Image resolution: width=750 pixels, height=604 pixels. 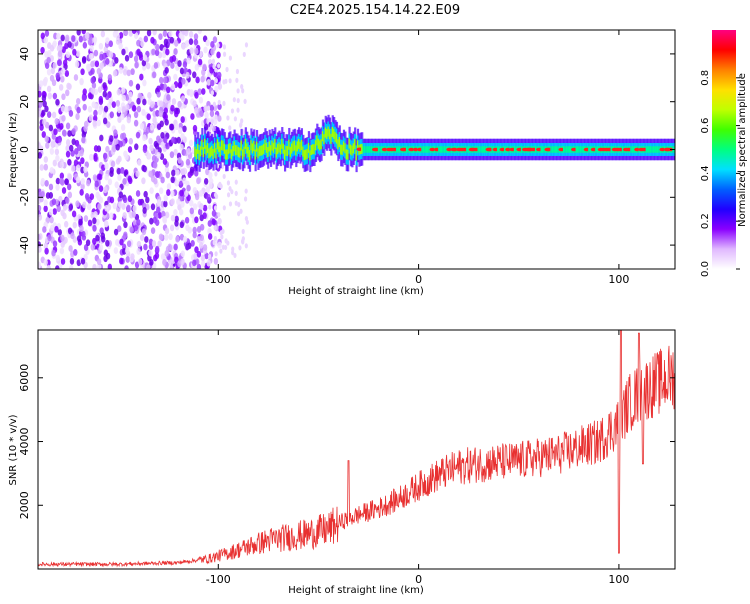 What do you see at coordinates (24, 54) in the screenshot?
I see `spectrogram-y-tick-label: 40` at bounding box center [24, 54].